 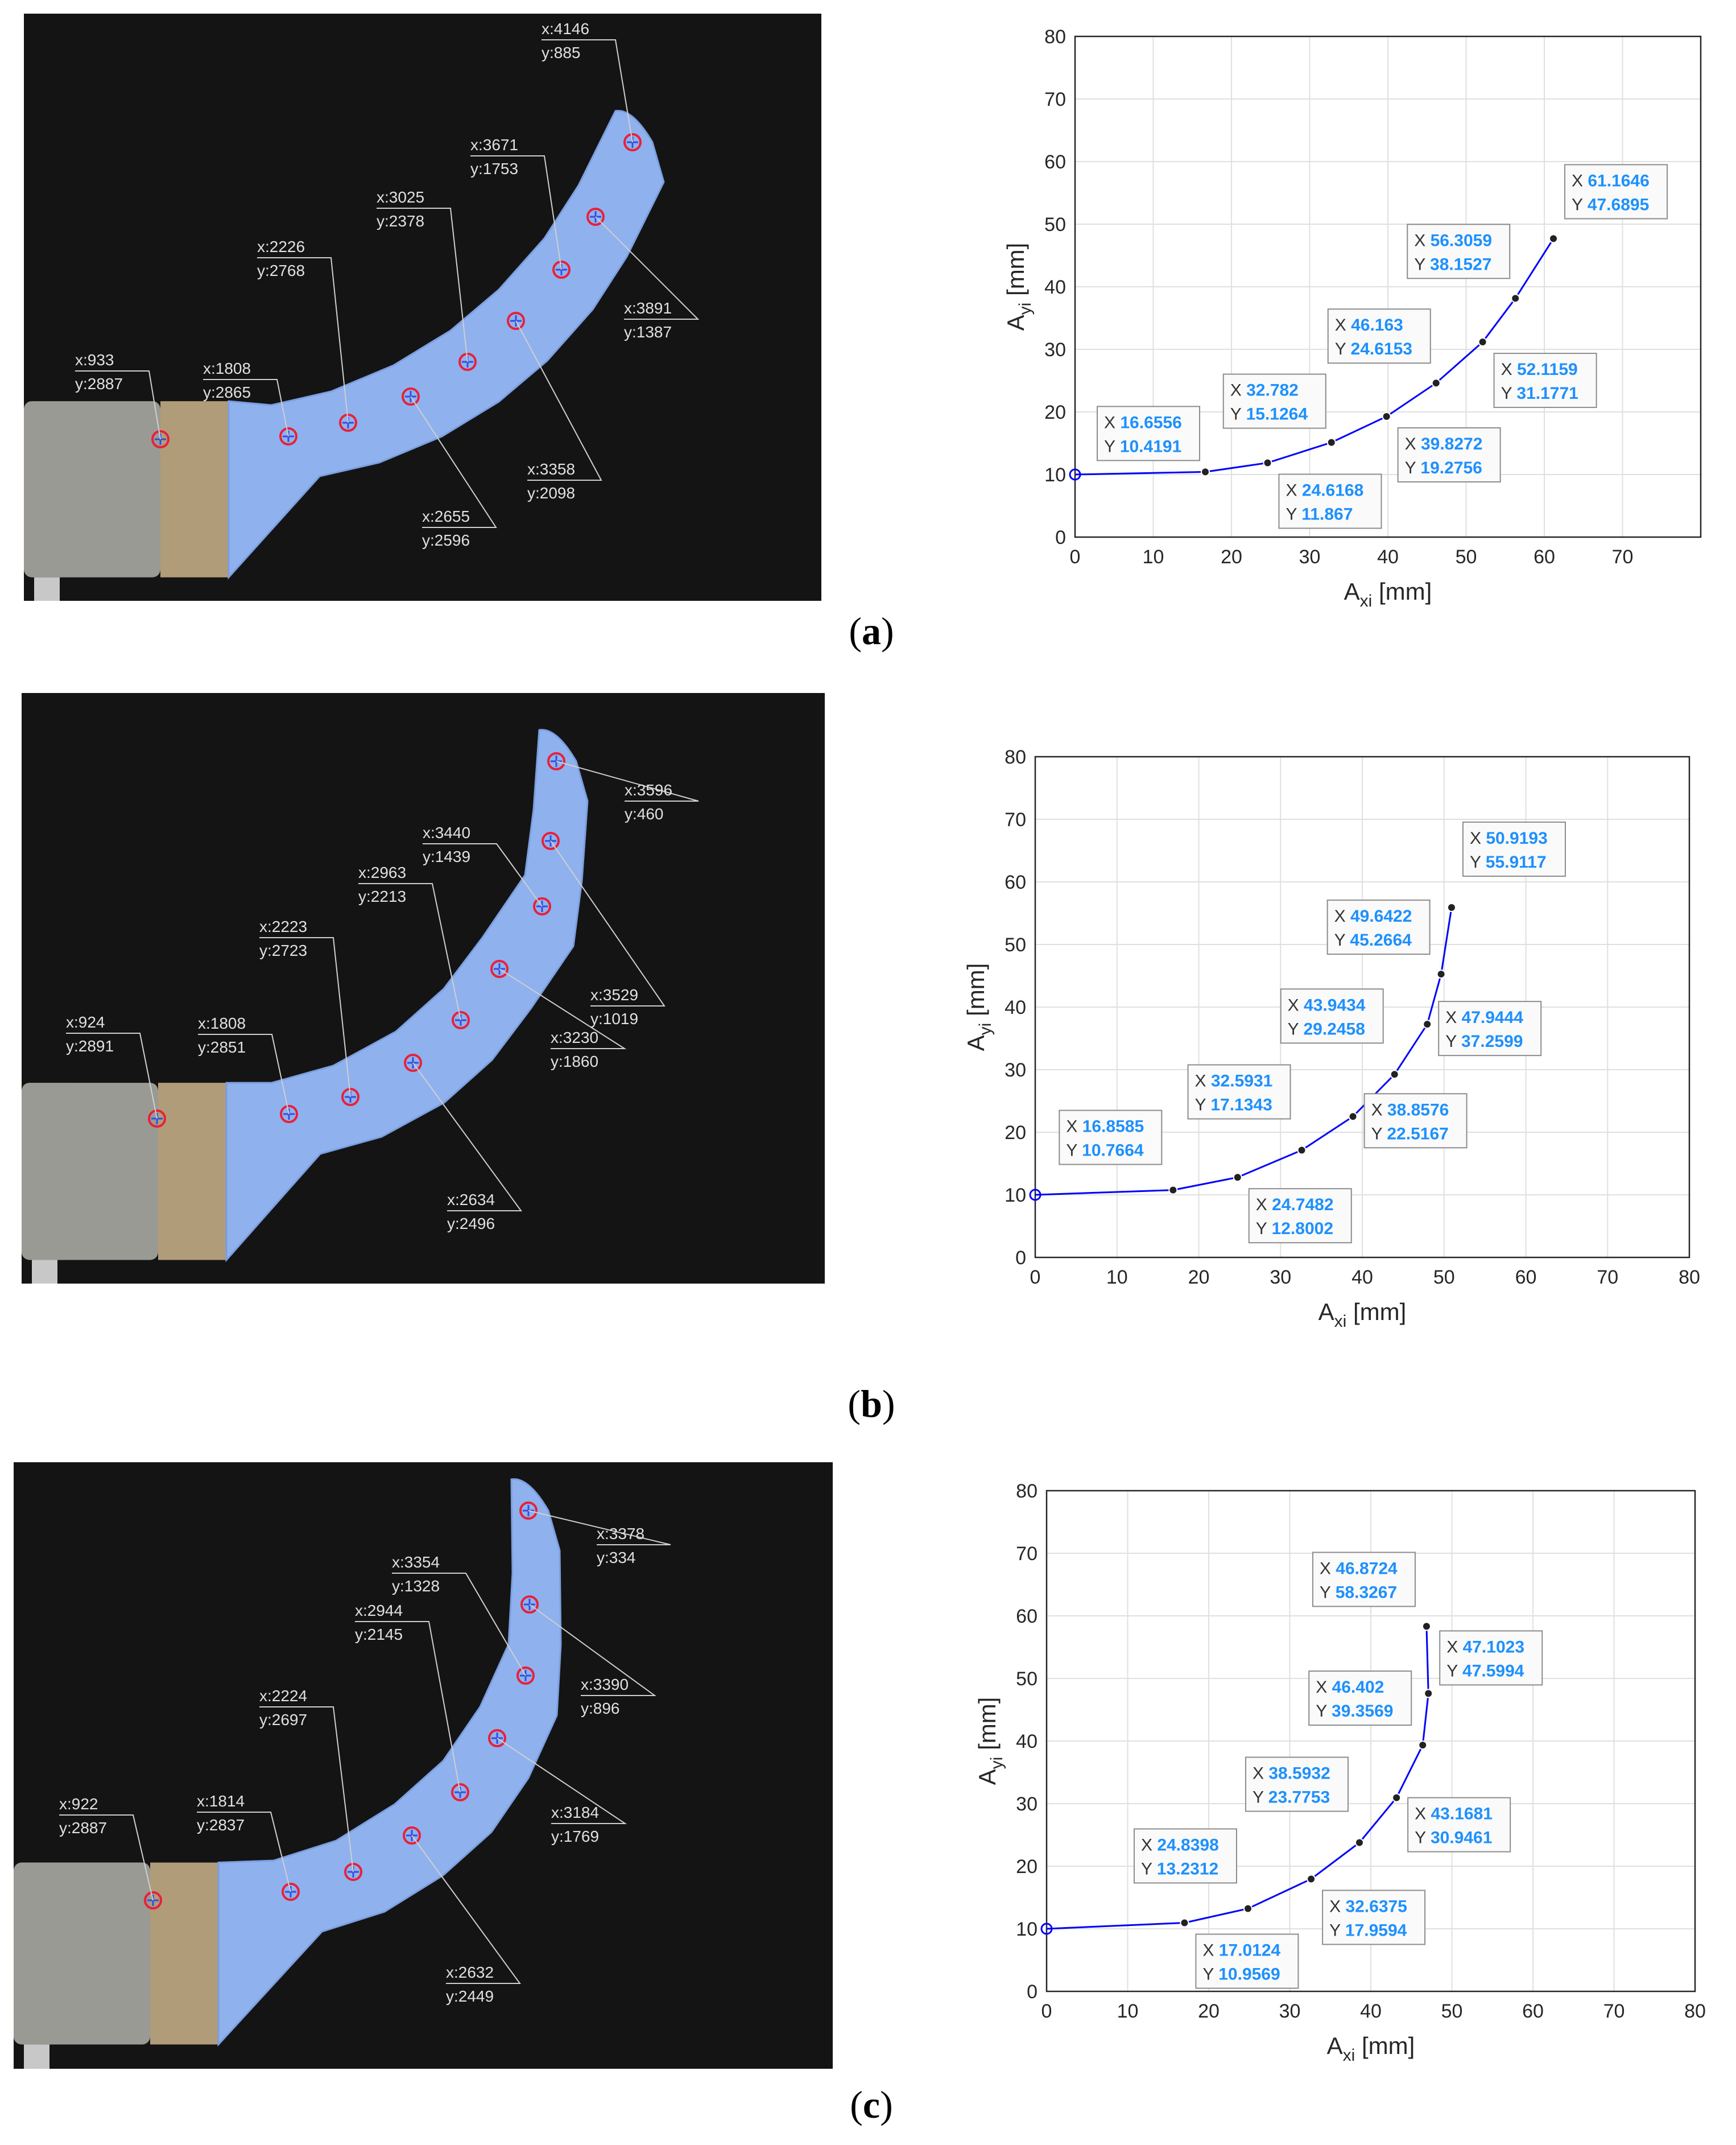 What do you see at coordinates (1075, 557) in the screenshot?
I see `xtick-label-a-0: 0` at bounding box center [1075, 557].